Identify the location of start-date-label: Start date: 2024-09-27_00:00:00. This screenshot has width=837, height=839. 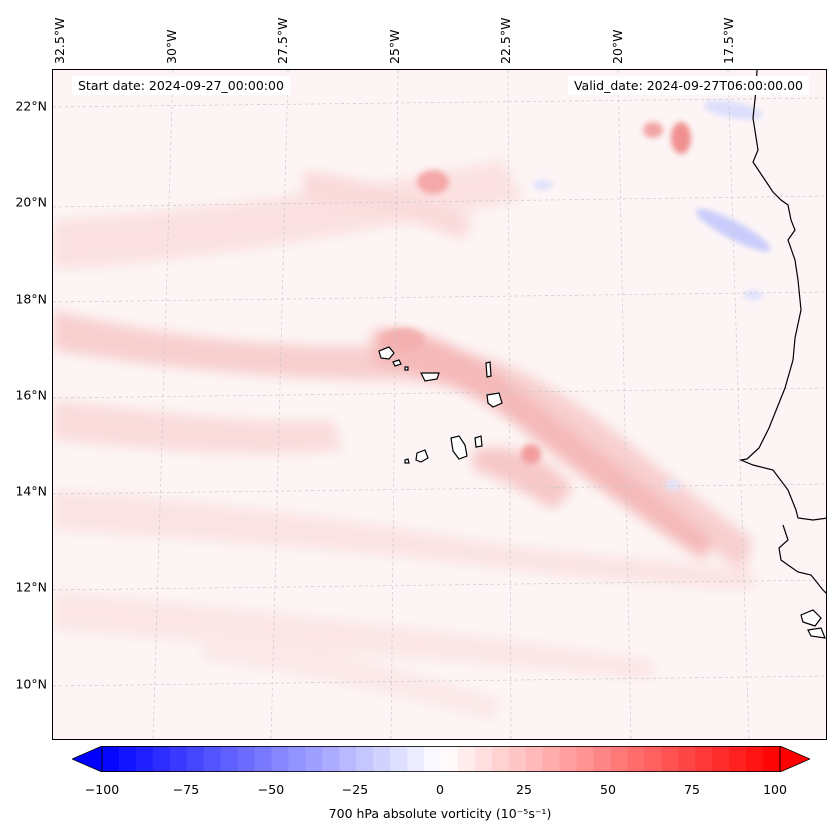
(181, 85).